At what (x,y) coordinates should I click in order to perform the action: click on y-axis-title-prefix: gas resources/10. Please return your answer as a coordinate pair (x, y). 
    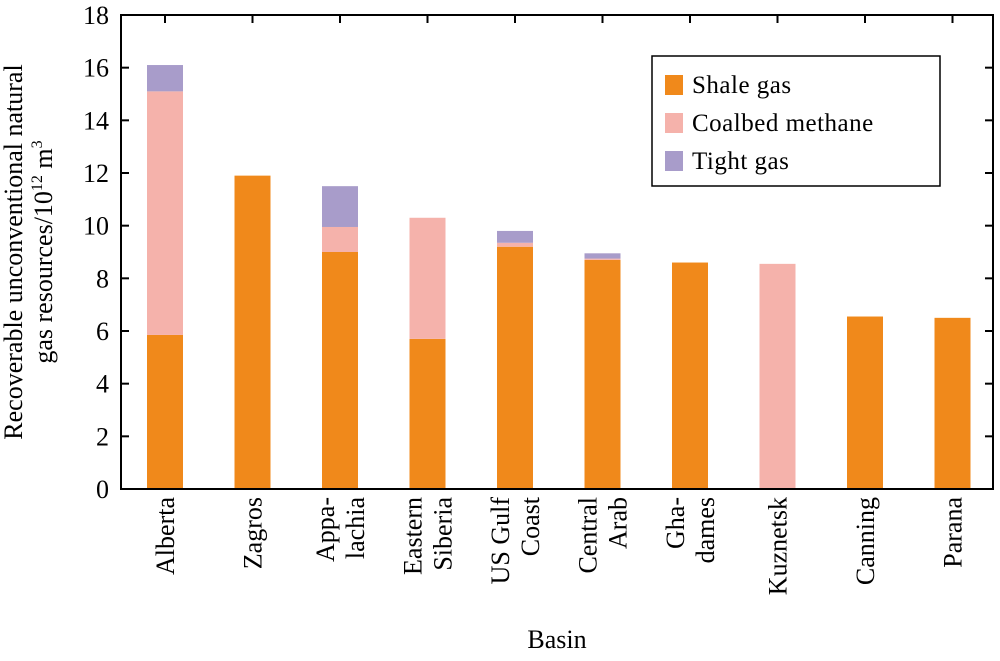
    Looking at the image, I should click on (43, 277).